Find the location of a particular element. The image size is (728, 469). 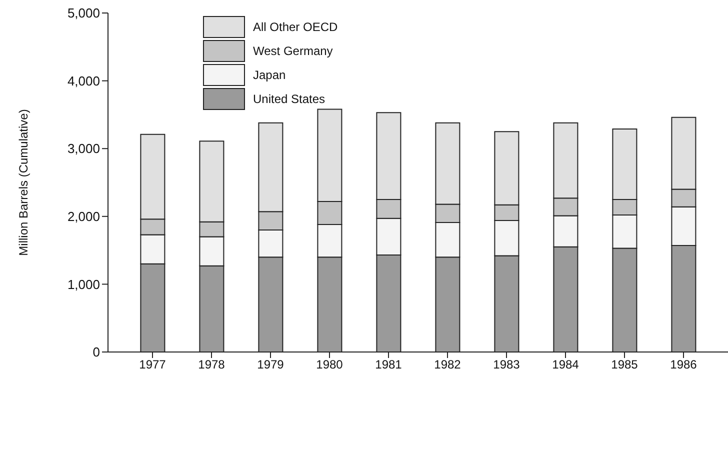

y-tick-label: 4,000 is located at coordinates (83, 80).